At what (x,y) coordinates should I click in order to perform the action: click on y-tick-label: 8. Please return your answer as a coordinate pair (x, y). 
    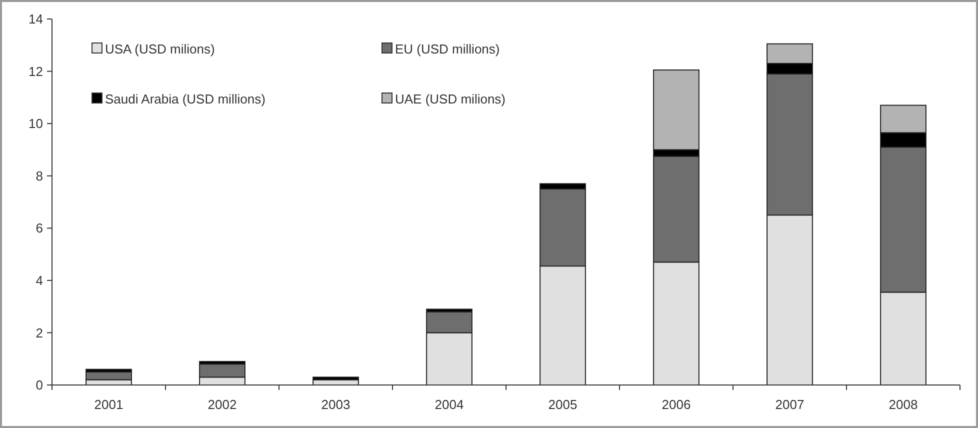
    Looking at the image, I should click on (39, 176).